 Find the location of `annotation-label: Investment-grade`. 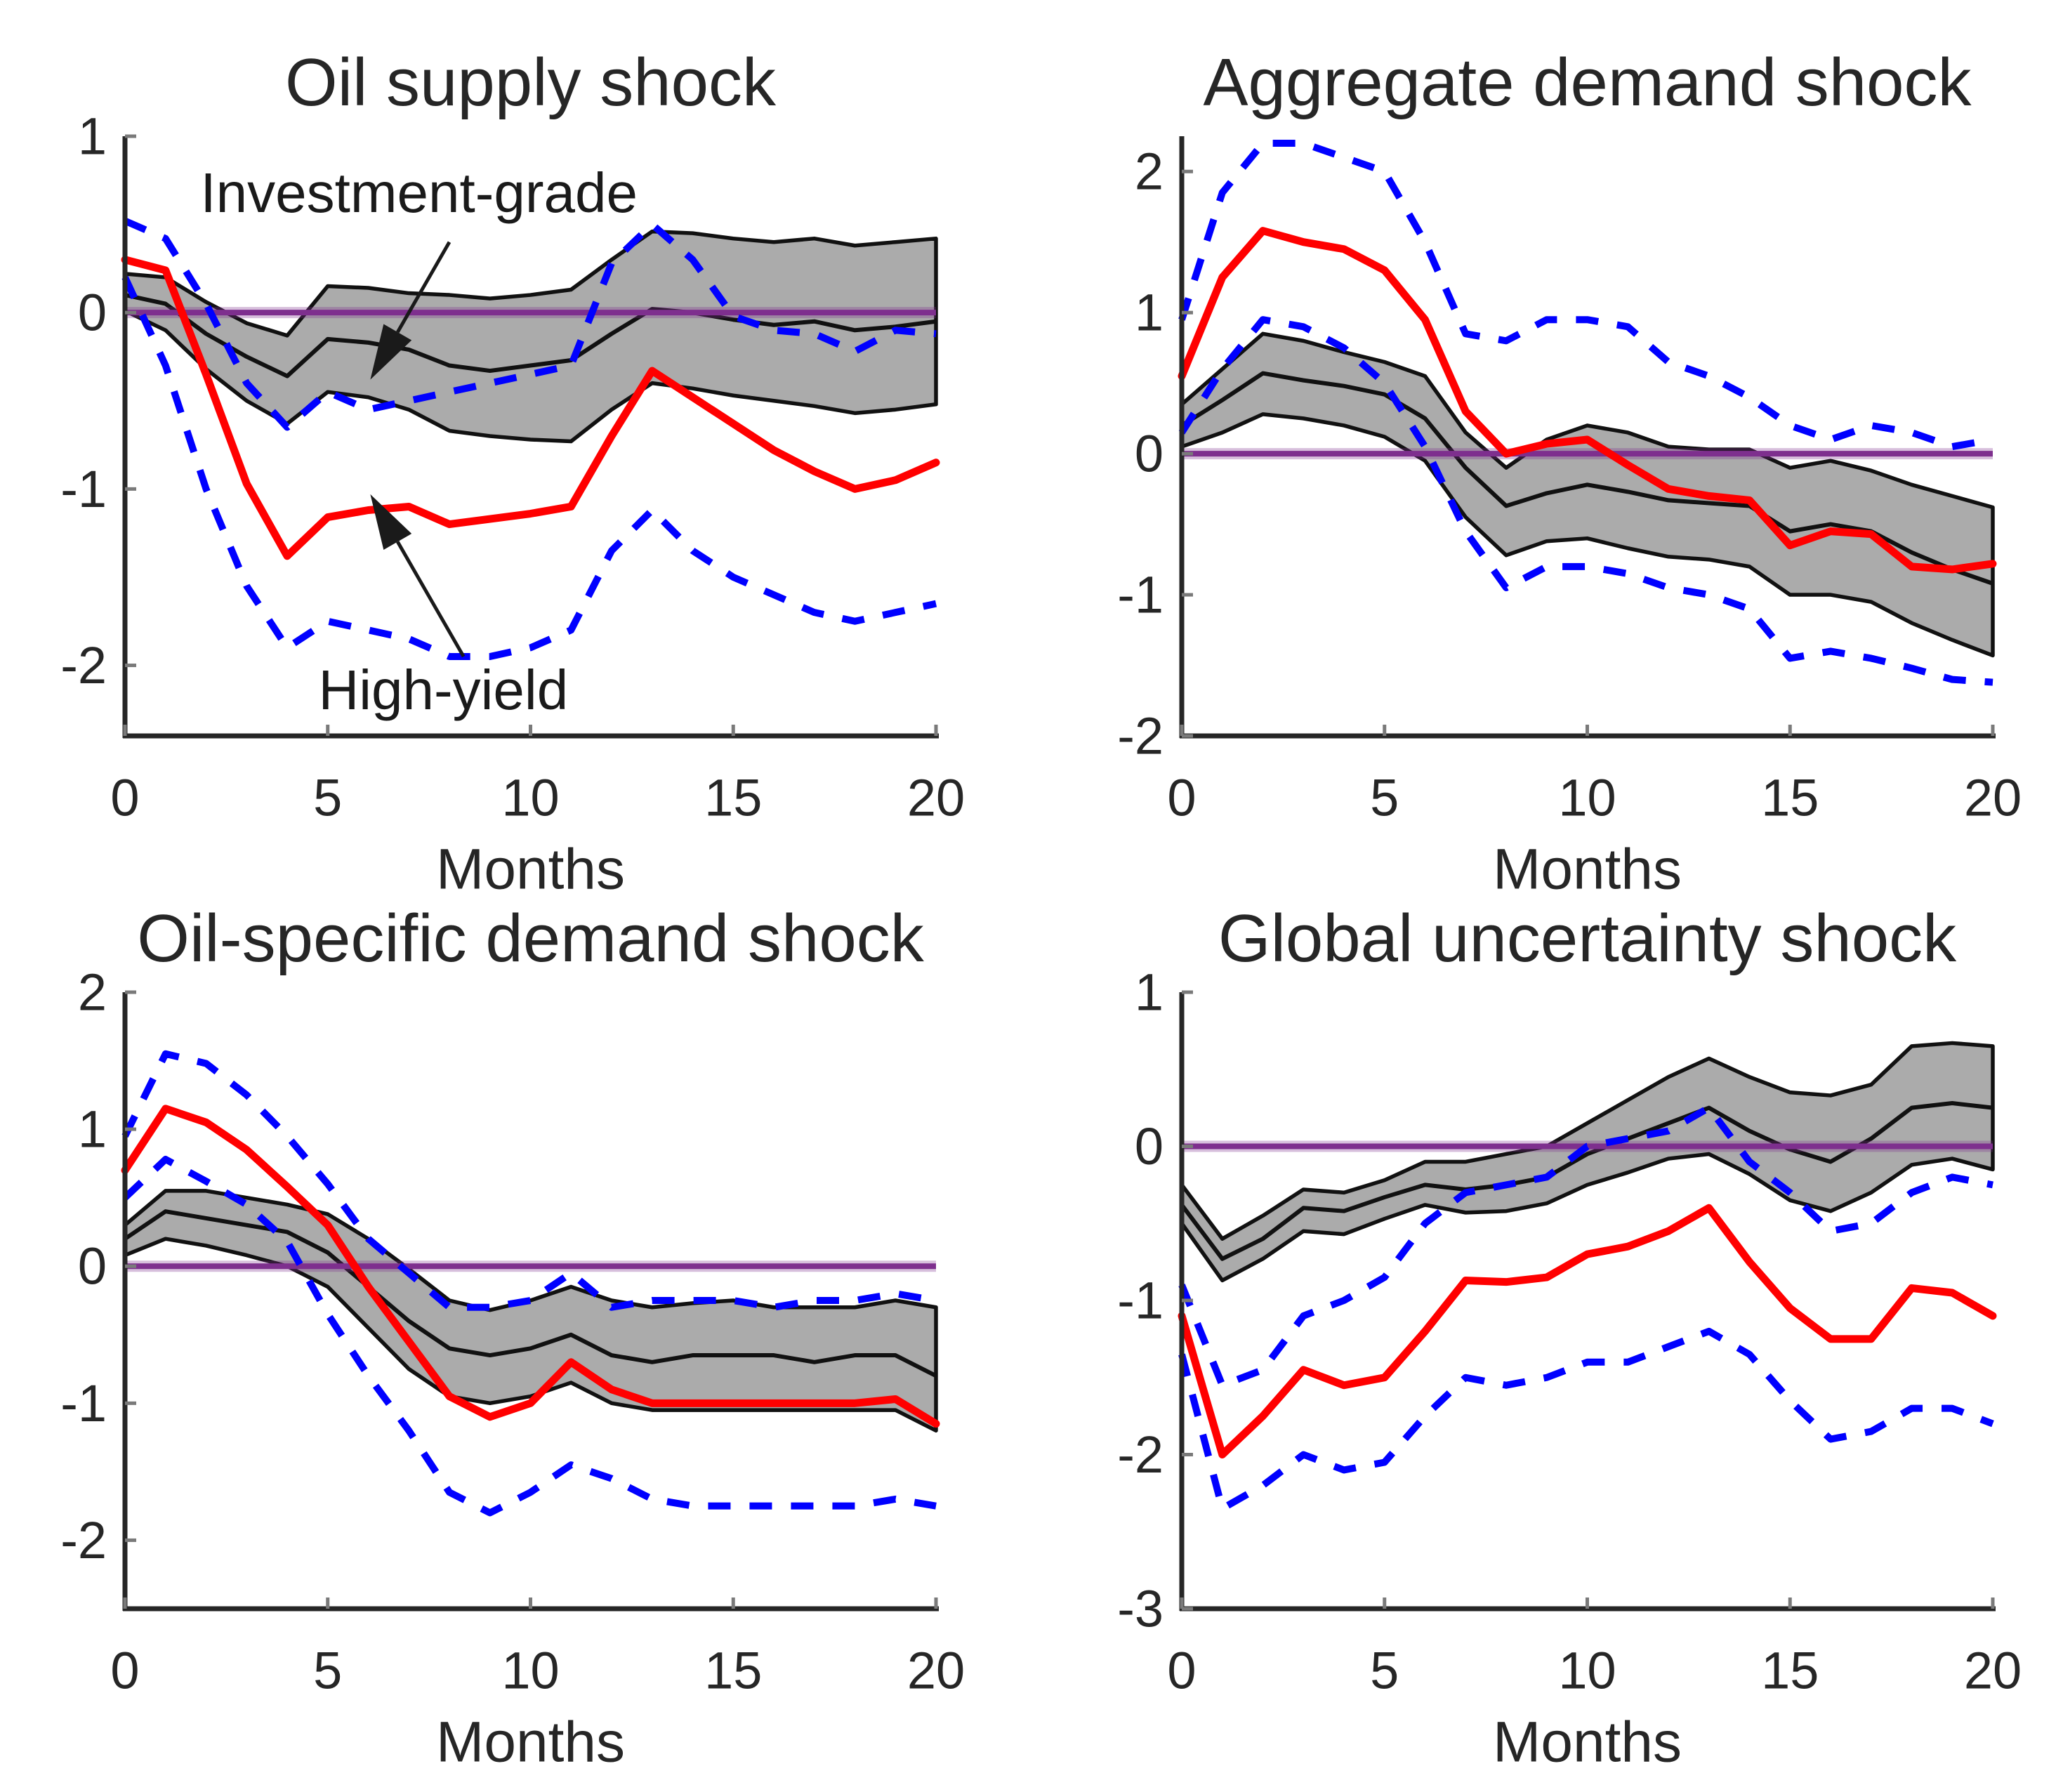

annotation-label: Investment-grade is located at coordinates (419, 193).